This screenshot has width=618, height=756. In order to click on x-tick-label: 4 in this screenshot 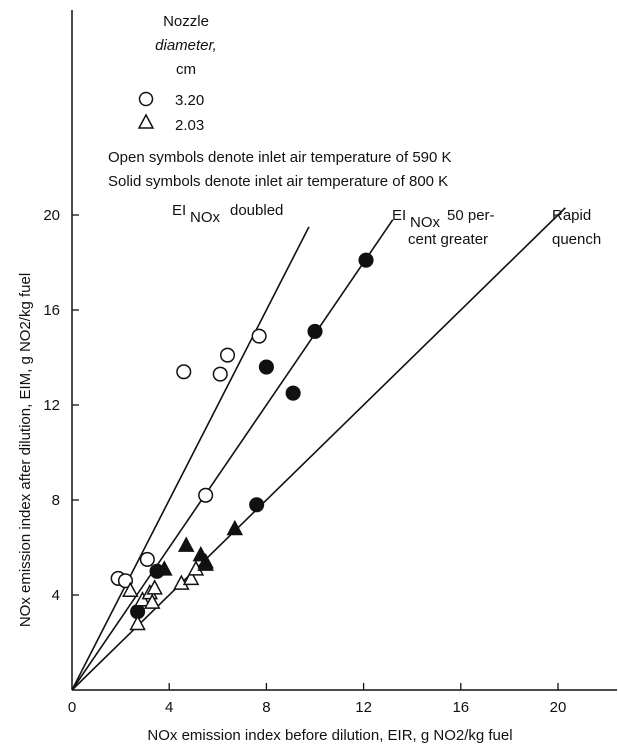, I will do `click(169, 707)`.